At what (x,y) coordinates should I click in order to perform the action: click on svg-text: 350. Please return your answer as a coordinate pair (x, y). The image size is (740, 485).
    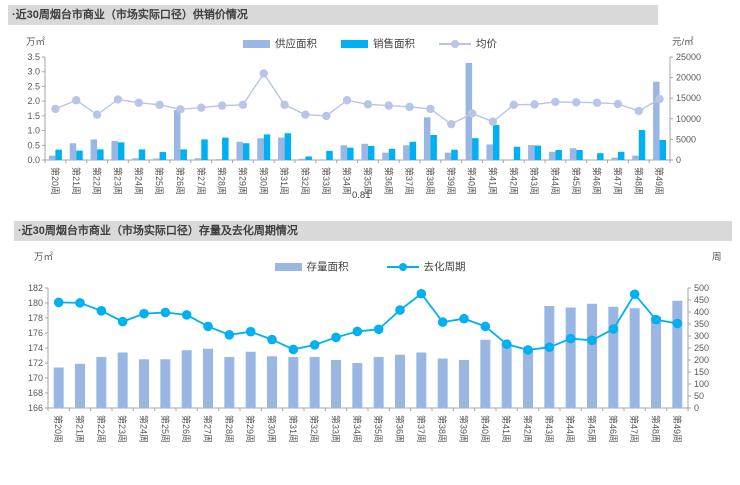
    Looking at the image, I should click on (701, 324).